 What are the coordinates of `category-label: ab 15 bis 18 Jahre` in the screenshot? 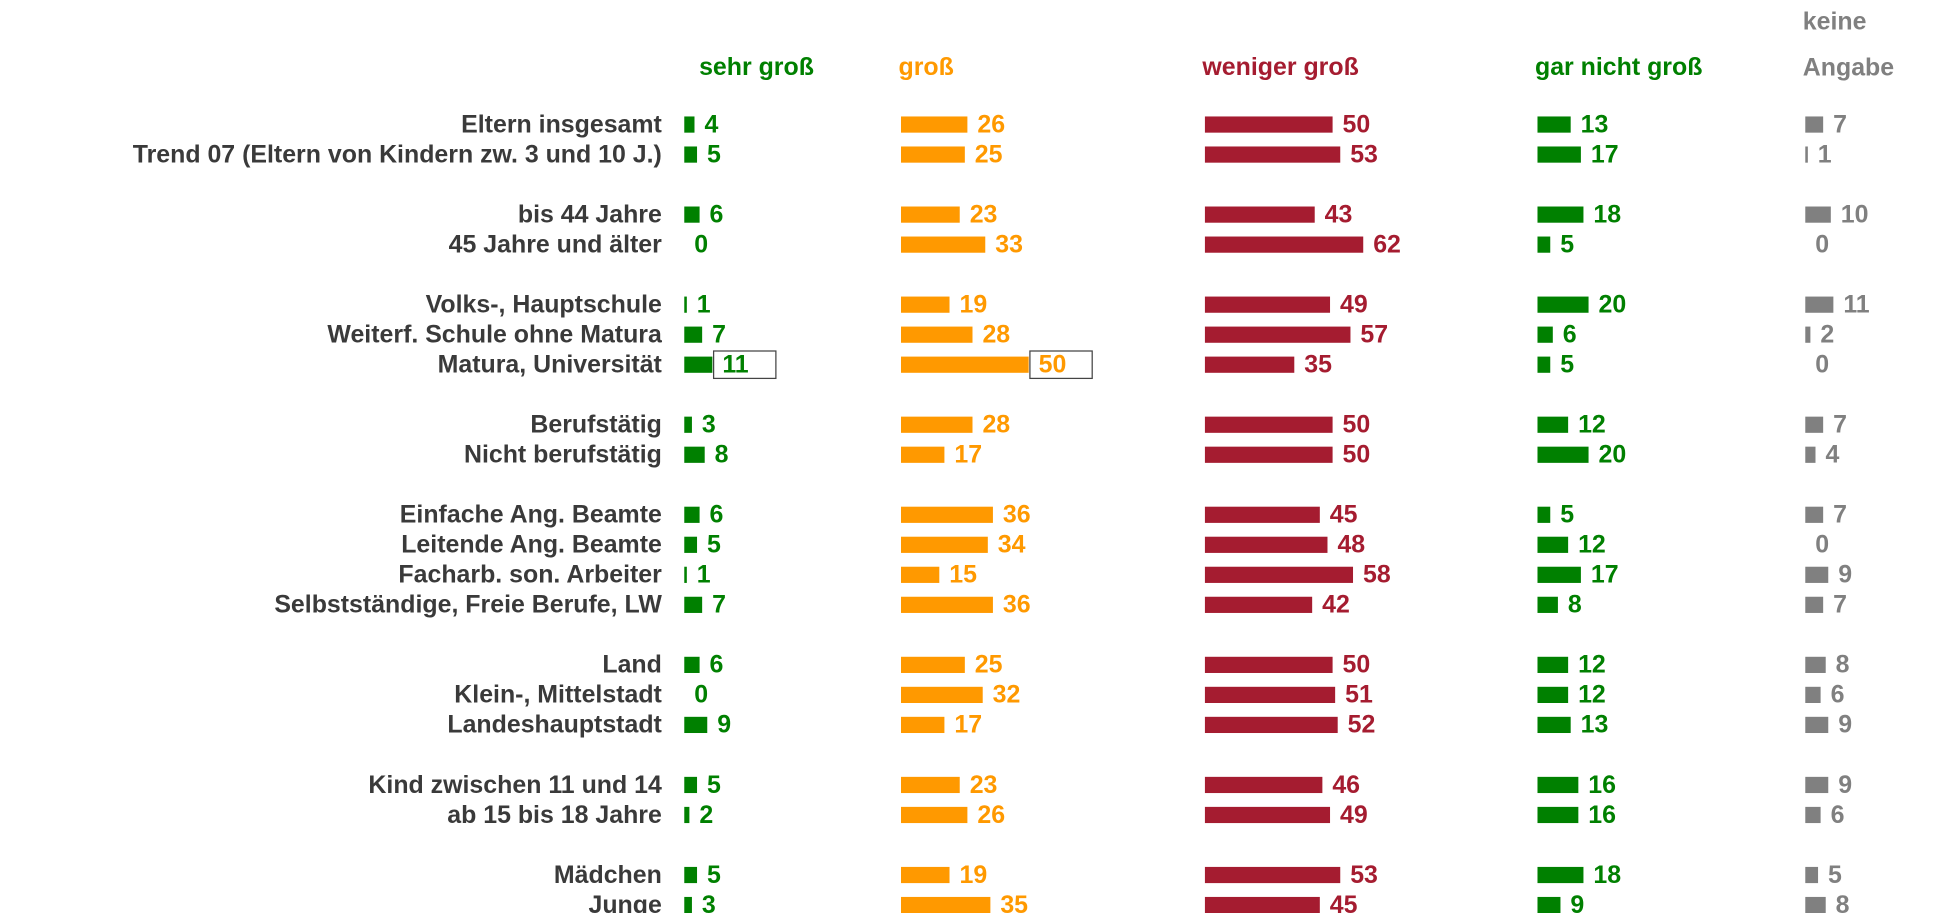 It's located at (554, 815).